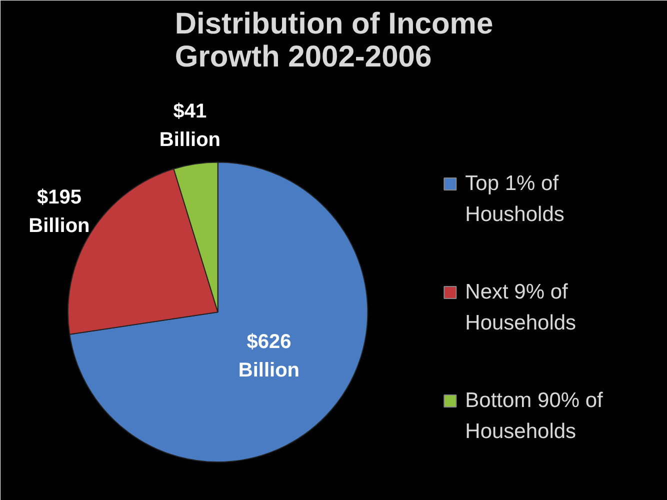 This screenshot has height=500, width=667. I want to click on chart-title: Distribution of Income Growth 2002-2006, so click(334, 41).